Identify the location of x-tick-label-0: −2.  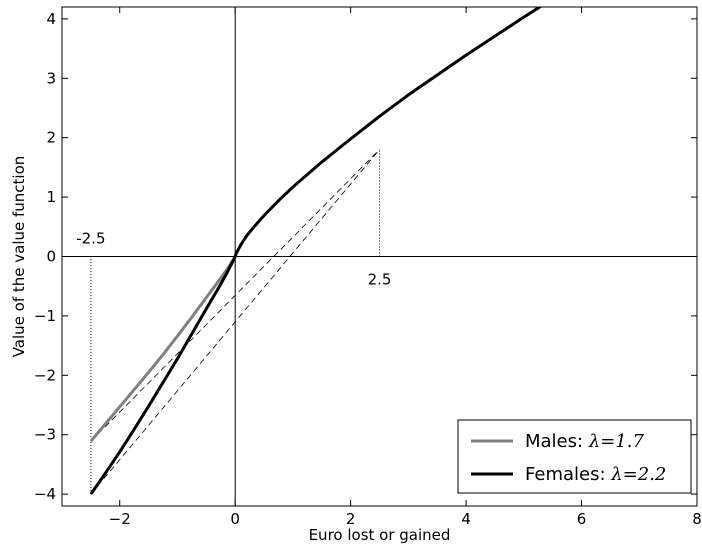
(120, 519).